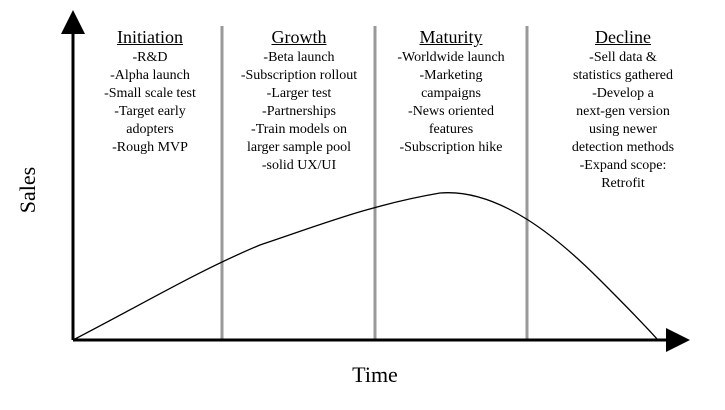 The width and height of the screenshot is (725, 410). I want to click on stage-item: -Develop a, so click(623, 93).